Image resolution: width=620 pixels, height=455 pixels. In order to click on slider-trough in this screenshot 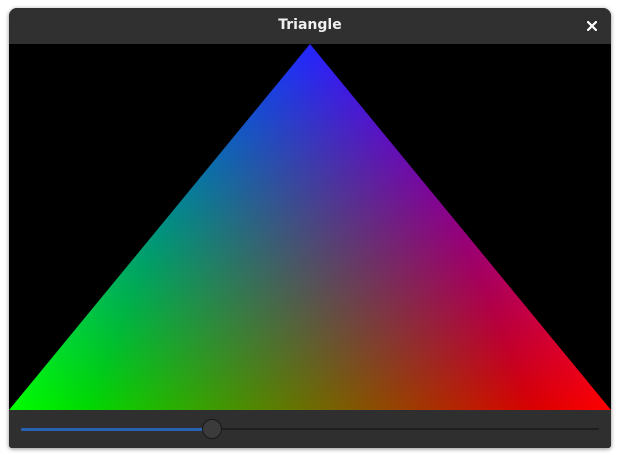, I will do `click(310, 429)`.